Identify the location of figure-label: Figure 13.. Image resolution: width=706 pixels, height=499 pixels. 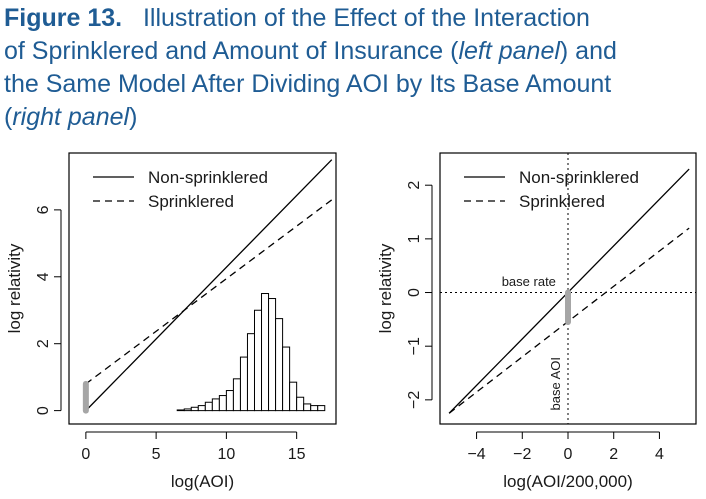
(63, 18).